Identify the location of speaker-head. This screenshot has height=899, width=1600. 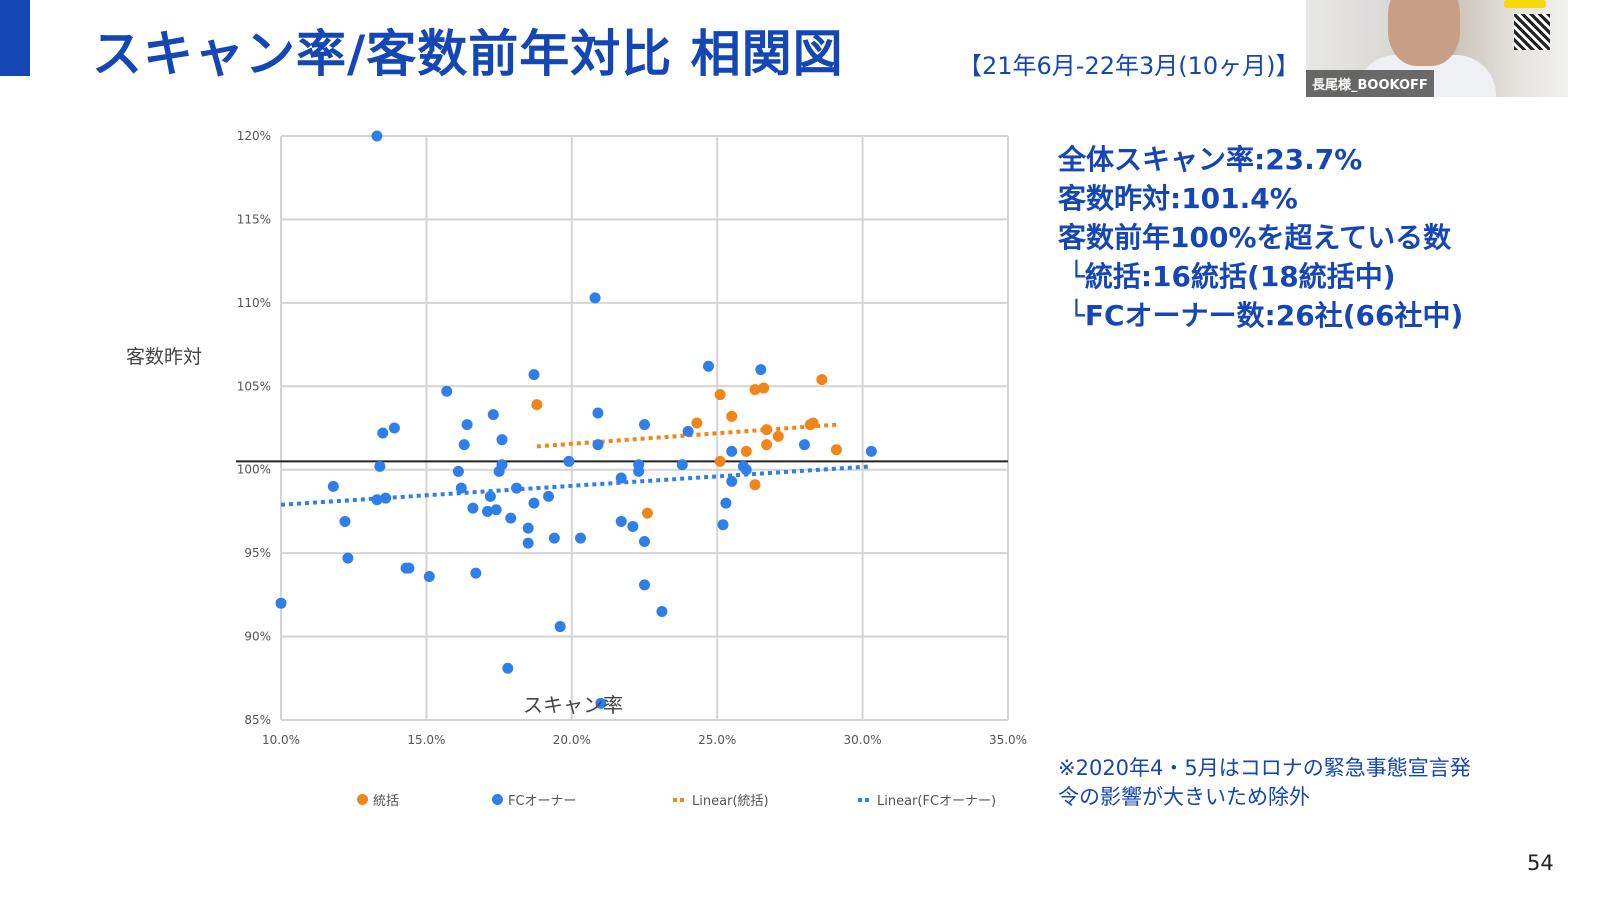
(1424, 33).